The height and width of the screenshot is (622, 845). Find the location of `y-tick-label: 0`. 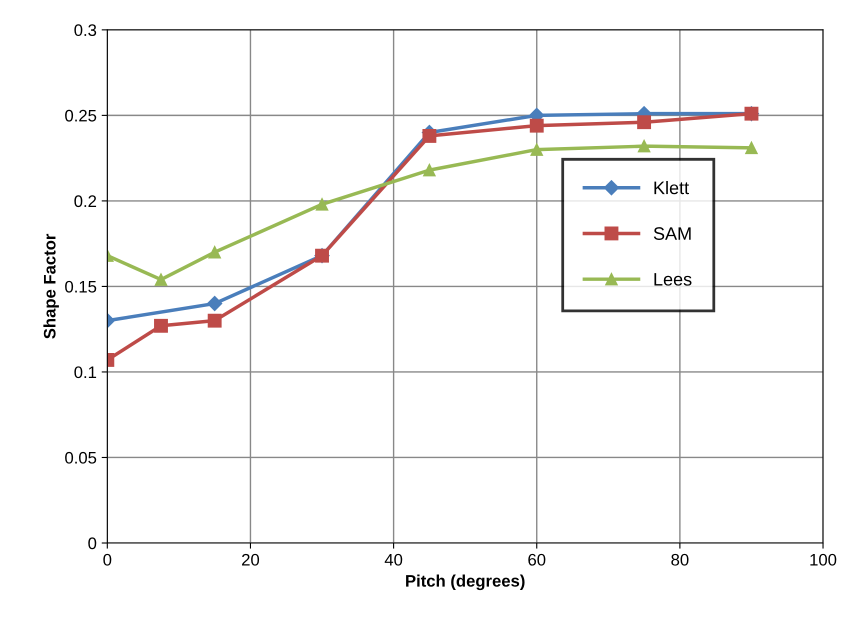

y-tick-label: 0 is located at coordinates (92, 543).